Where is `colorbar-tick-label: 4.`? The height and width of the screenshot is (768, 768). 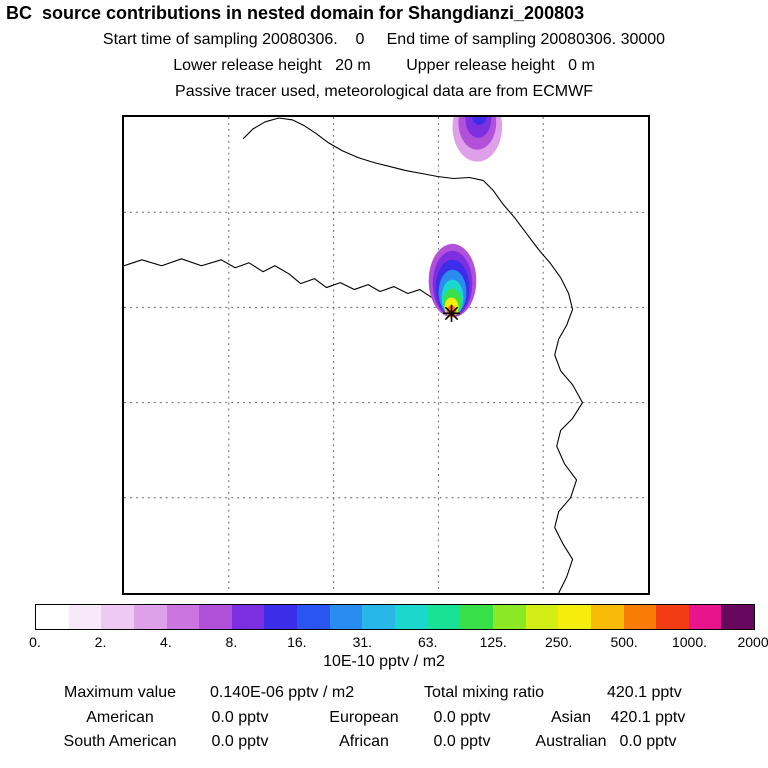
colorbar-tick-label: 4. is located at coordinates (166, 642).